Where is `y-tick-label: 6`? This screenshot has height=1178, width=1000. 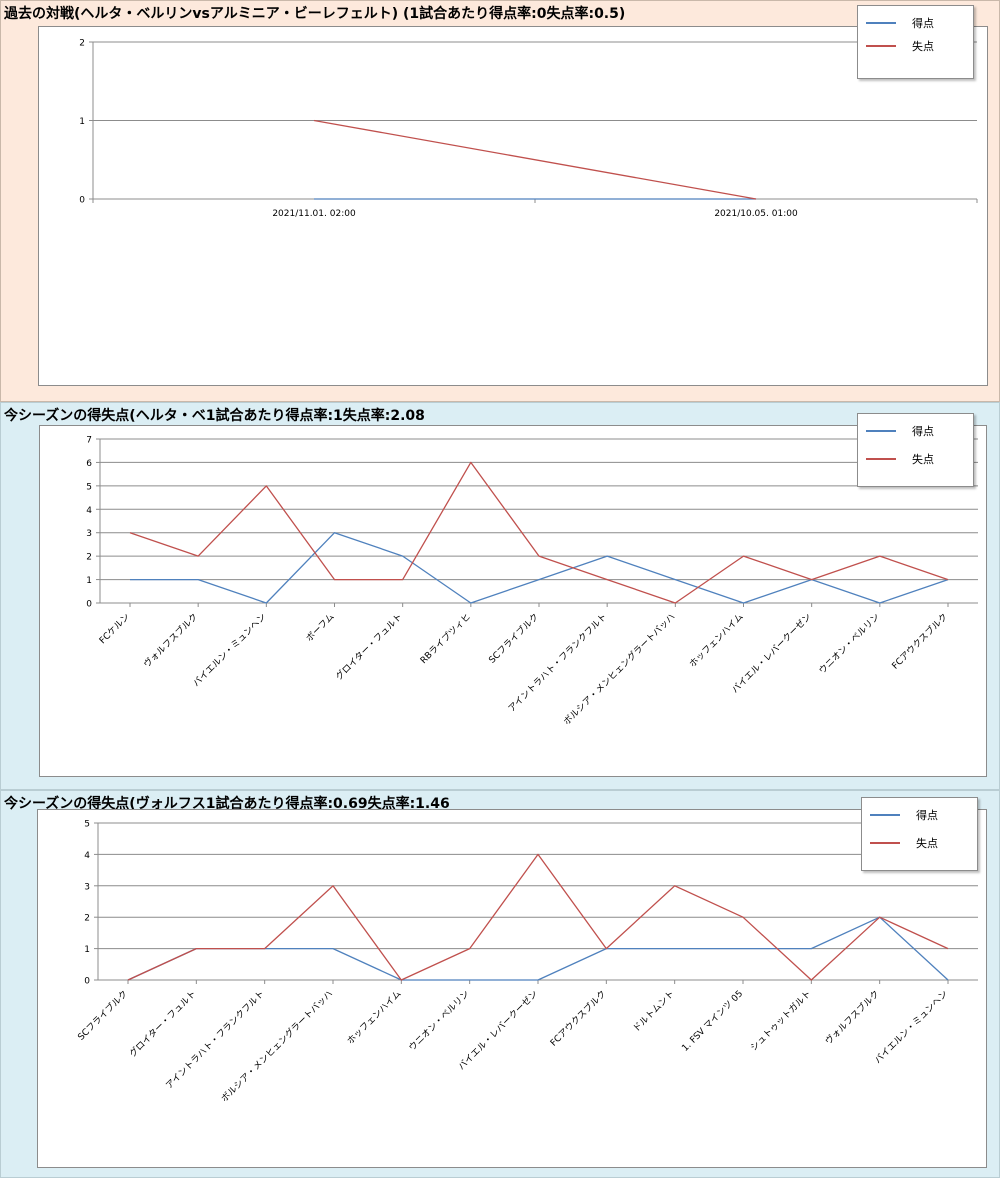 y-tick-label: 6 is located at coordinates (89, 464).